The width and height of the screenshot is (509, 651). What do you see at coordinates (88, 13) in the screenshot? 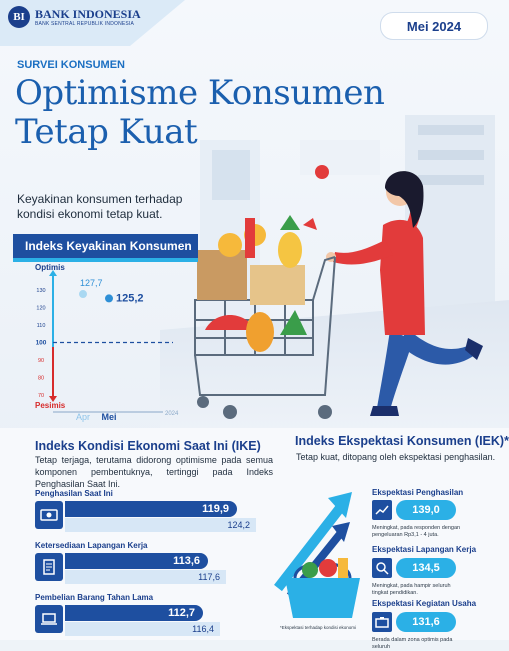
I see `bank-name: BANK INDONESIA` at bounding box center [88, 13].